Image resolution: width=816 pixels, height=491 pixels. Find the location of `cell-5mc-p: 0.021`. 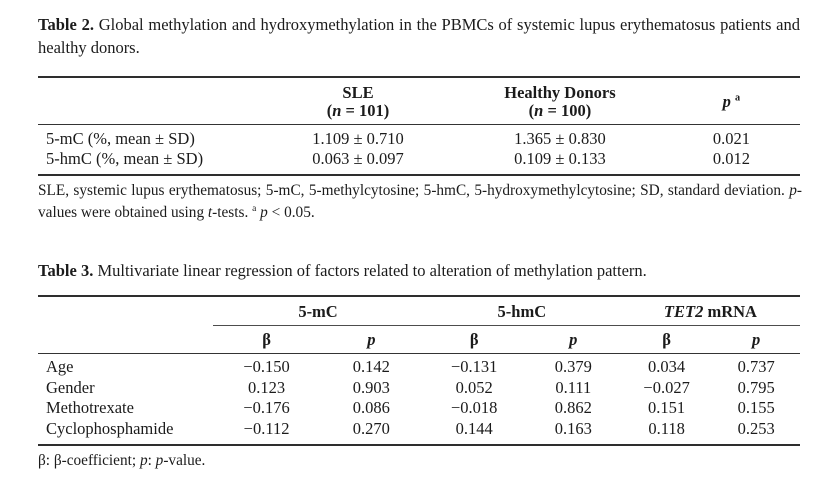

cell-5mc-p: 0.021 is located at coordinates (731, 138).